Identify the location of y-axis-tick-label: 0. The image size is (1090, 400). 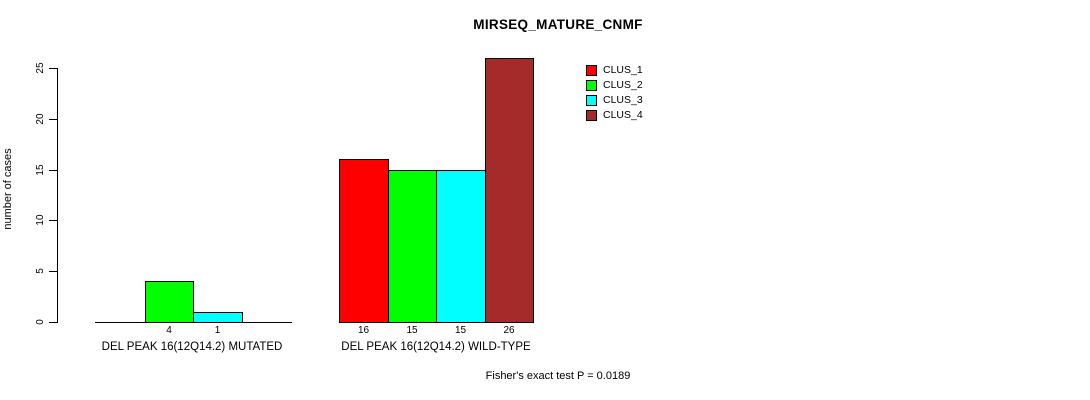
(40, 322).